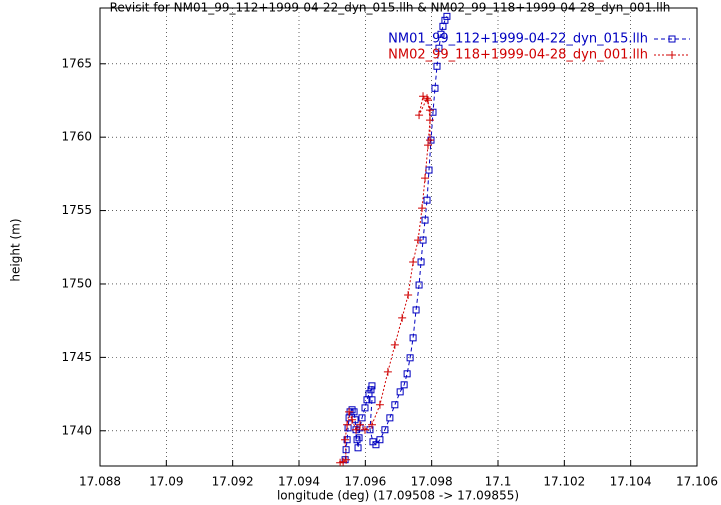 This screenshot has height=505, width=721. Describe the element at coordinates (385, 279) in the screenshot. I see `series-line` at that location.